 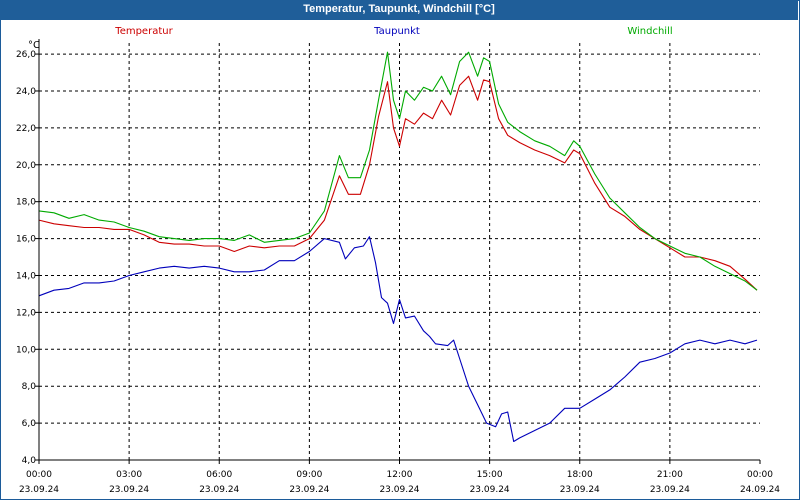 What do you see at coordinates (34, 45) in the screenshot?
I see `y-axis-unit-label: °C` at bounding box center [34, 45].